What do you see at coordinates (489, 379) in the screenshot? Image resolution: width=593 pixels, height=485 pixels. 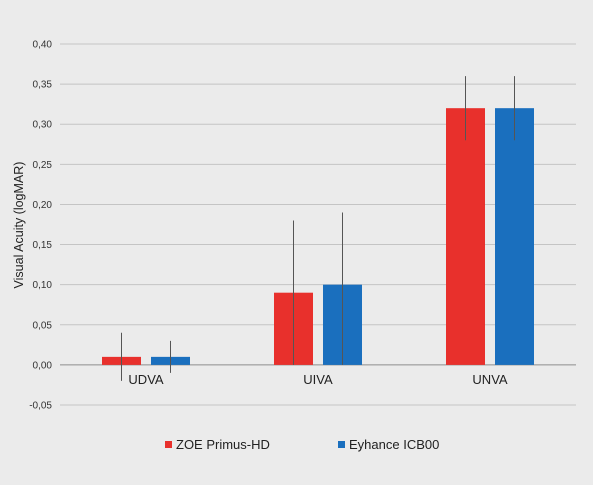 I see `category-label: UNVA` at bounding box center [489, 379].